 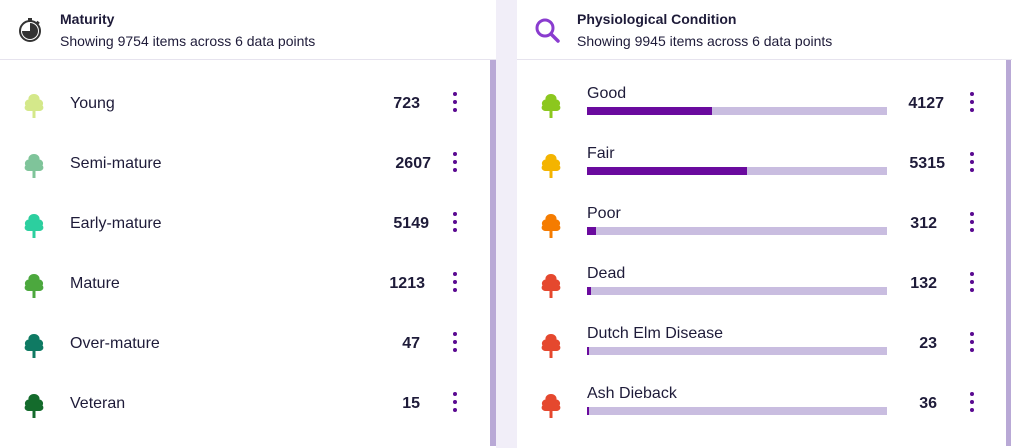 I want to click on row-count: 47, so click(x=411, y=343).